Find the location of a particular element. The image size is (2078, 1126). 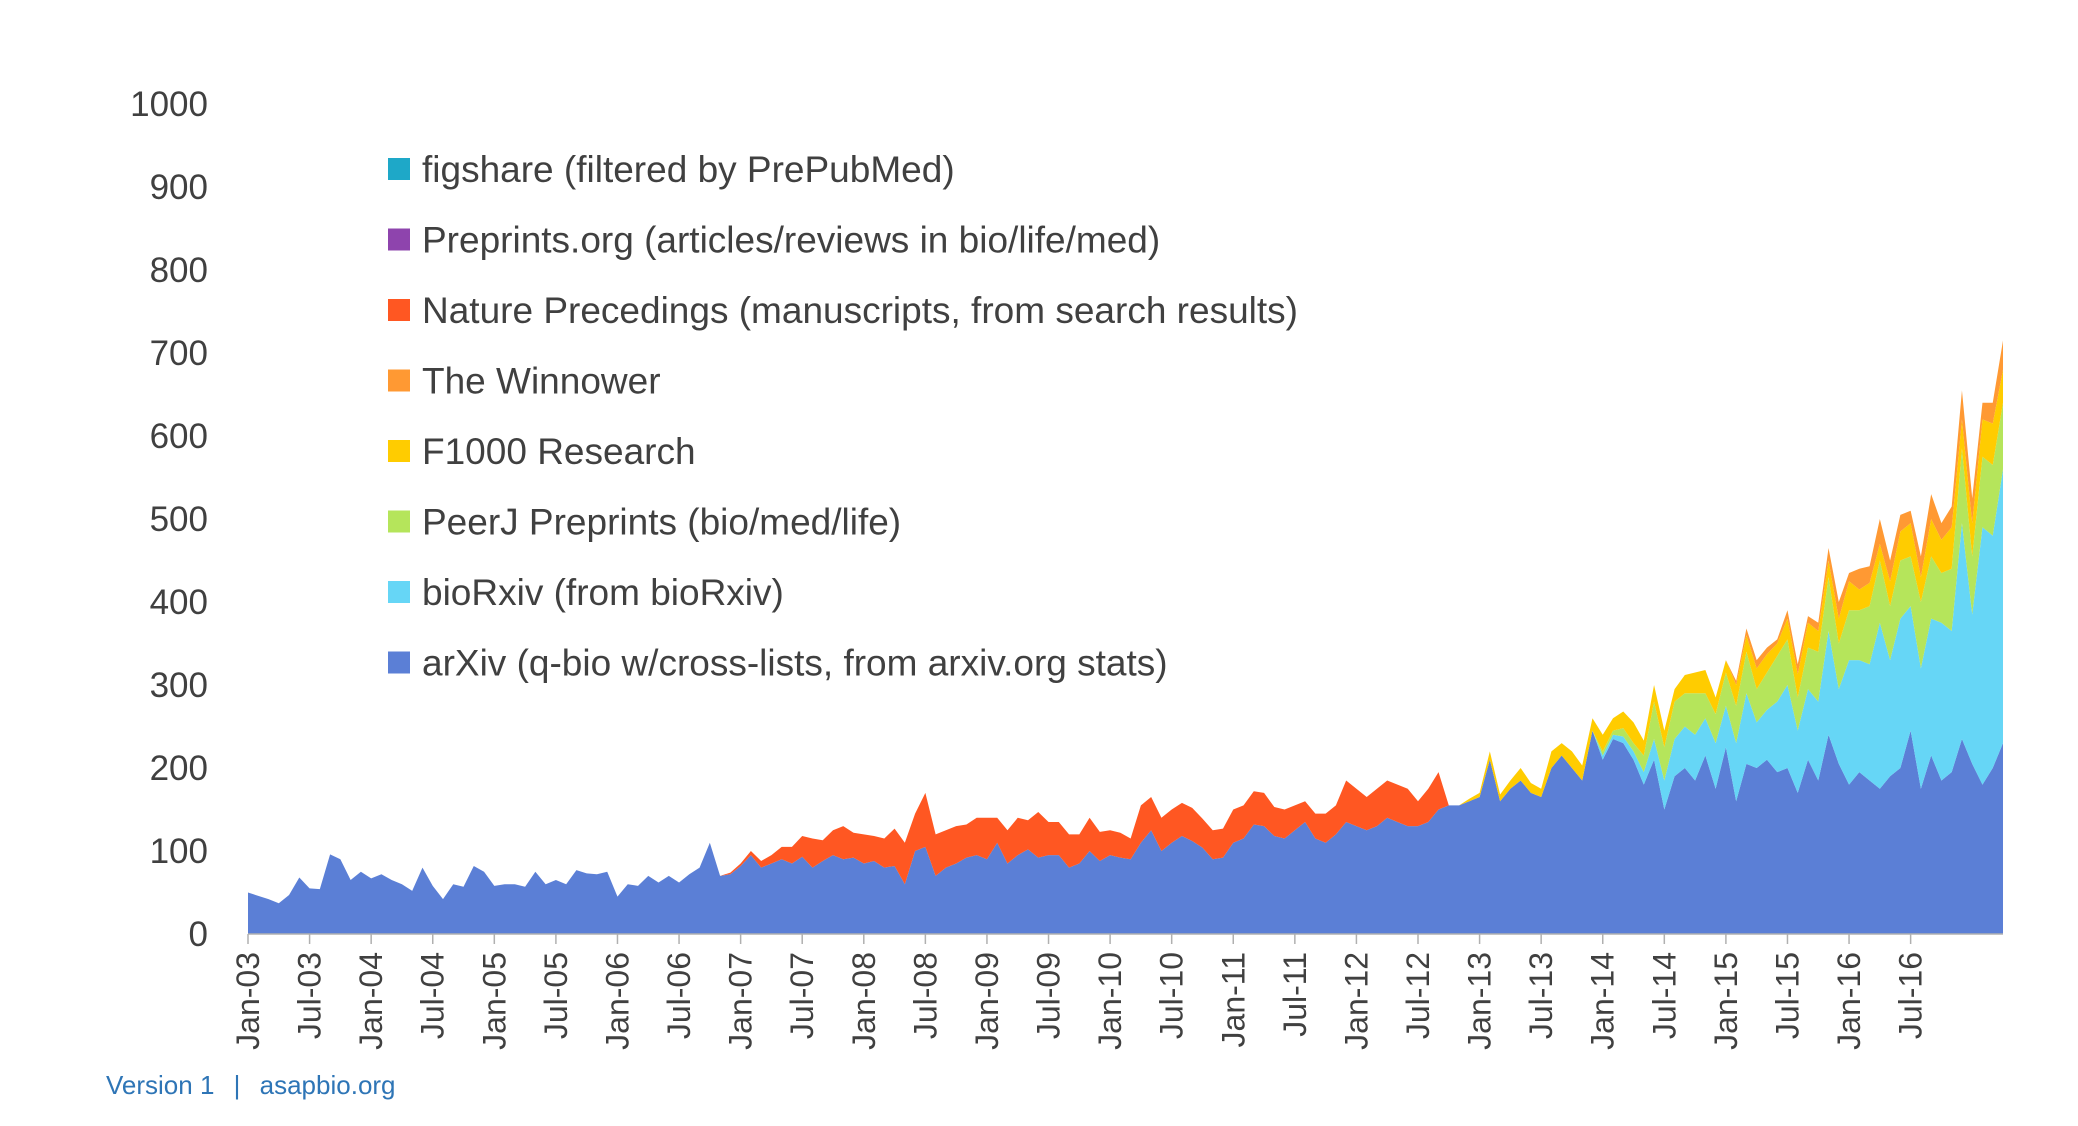

x-tick-label: Jul-08 is located at coordinates (925, 995).